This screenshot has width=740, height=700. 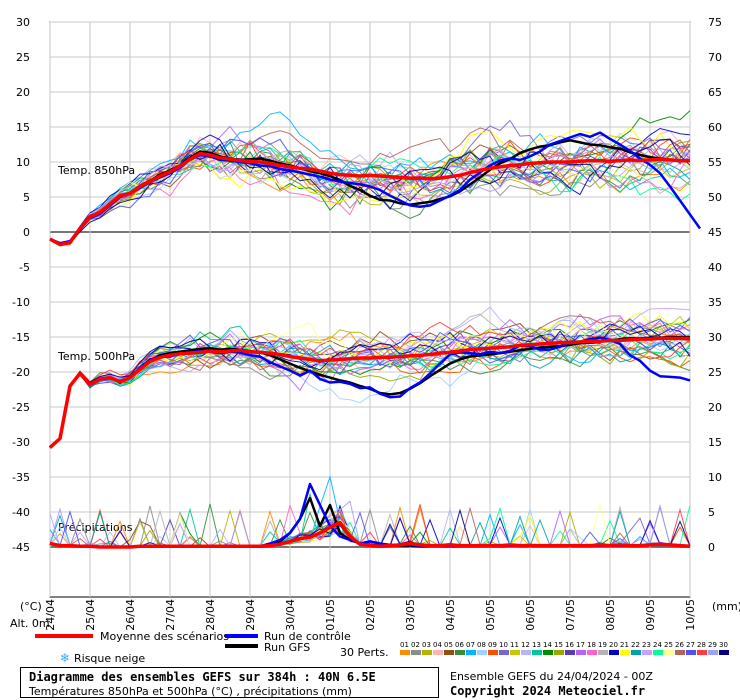 I want to click on perturbation-number: 08, so click(x=481, y=645).